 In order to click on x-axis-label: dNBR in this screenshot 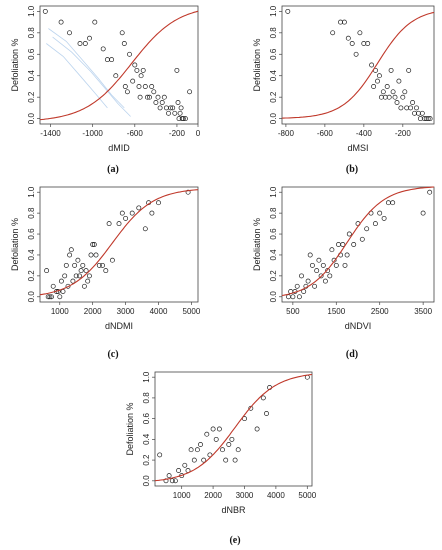, I will do `click(233, 510)`.